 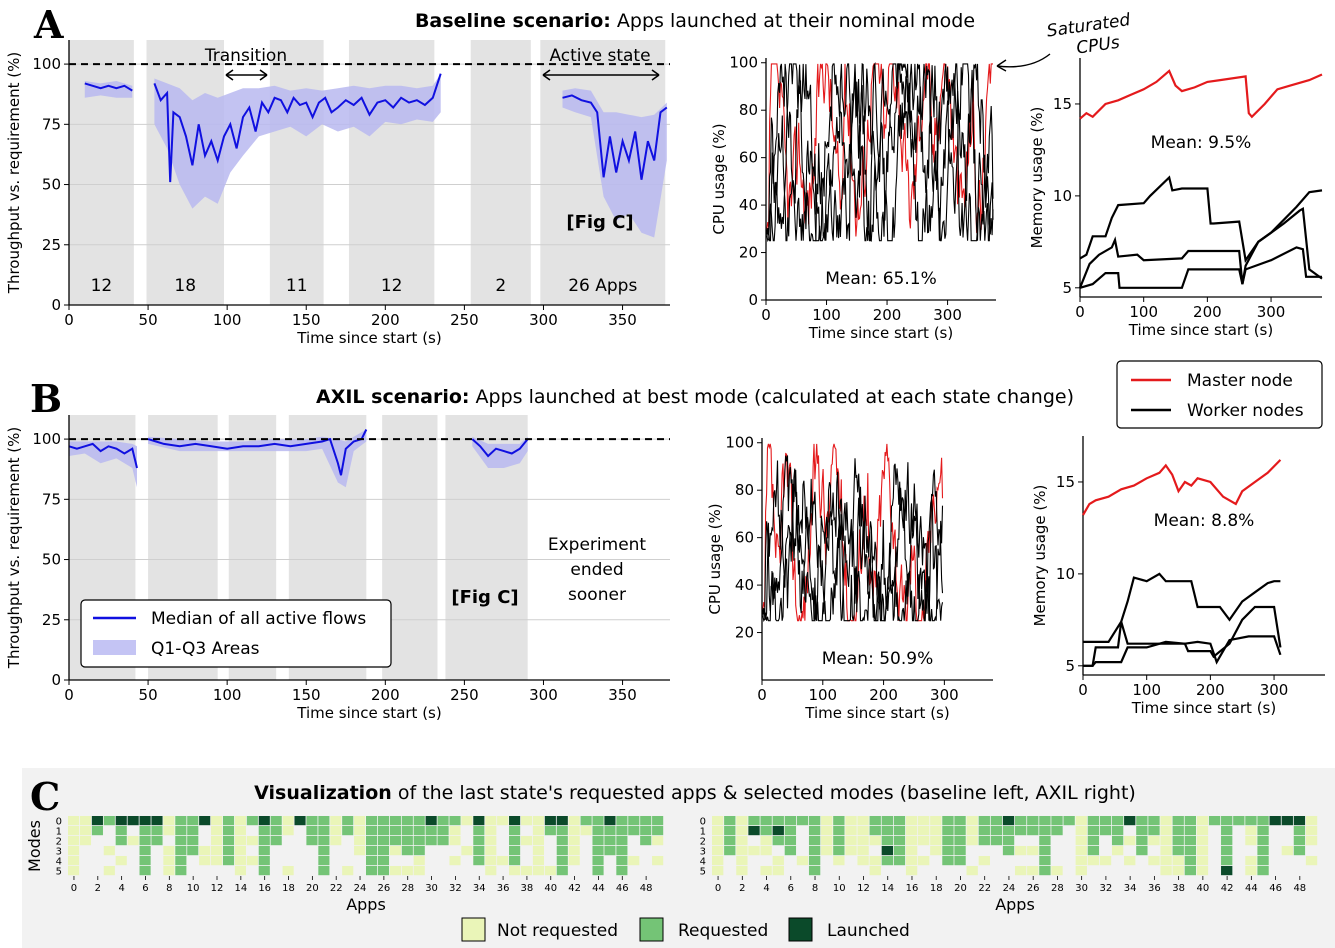 I want to click on worker-cpu-line, so click(x=879, y=152).